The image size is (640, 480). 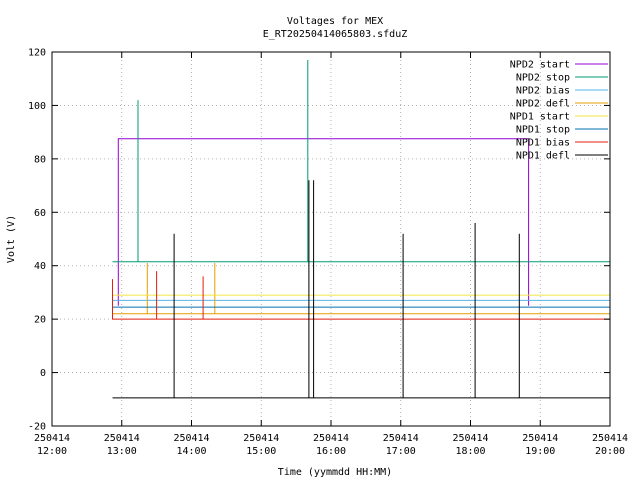 What do you see at coordinates (11, 239) in the screenshot?
I see `y-axis-label: Volt (V)` at bounding box center [11, 239].